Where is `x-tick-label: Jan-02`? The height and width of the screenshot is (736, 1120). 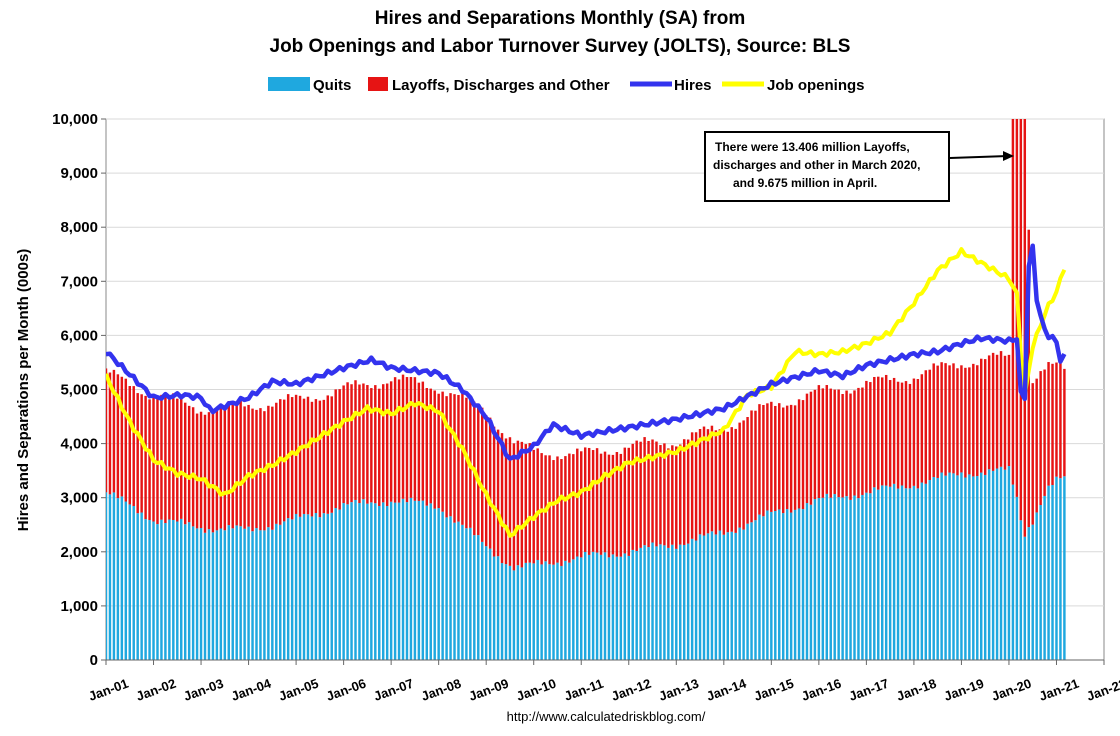 x-tick-label: Jan-02 is located at coordinates (156, 690).